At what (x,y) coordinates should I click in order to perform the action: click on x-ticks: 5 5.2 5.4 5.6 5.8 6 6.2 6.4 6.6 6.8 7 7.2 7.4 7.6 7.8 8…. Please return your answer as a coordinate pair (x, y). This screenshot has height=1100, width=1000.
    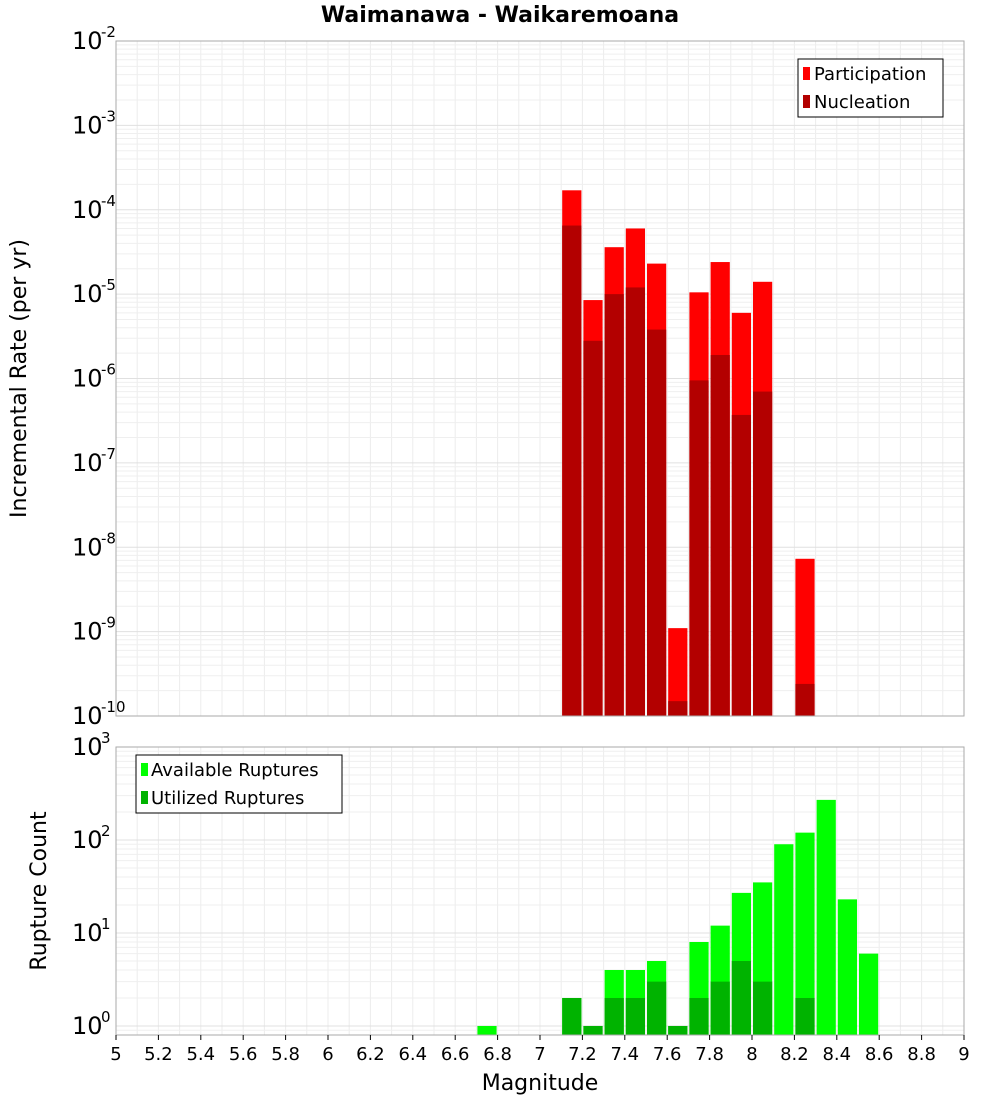
    Looking at the image, I should click on (540, 1050).